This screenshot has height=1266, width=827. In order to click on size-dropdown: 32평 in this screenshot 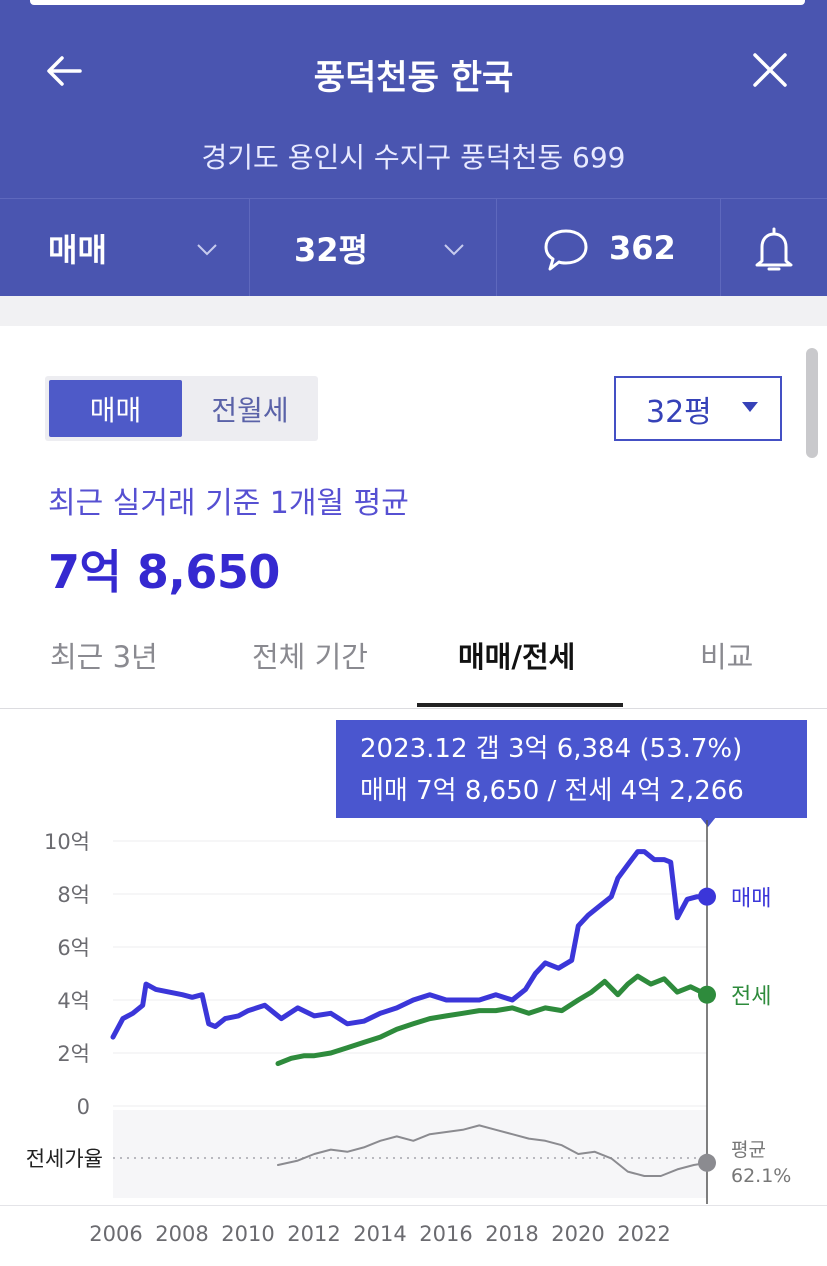, I will do `click(698, 408)`.